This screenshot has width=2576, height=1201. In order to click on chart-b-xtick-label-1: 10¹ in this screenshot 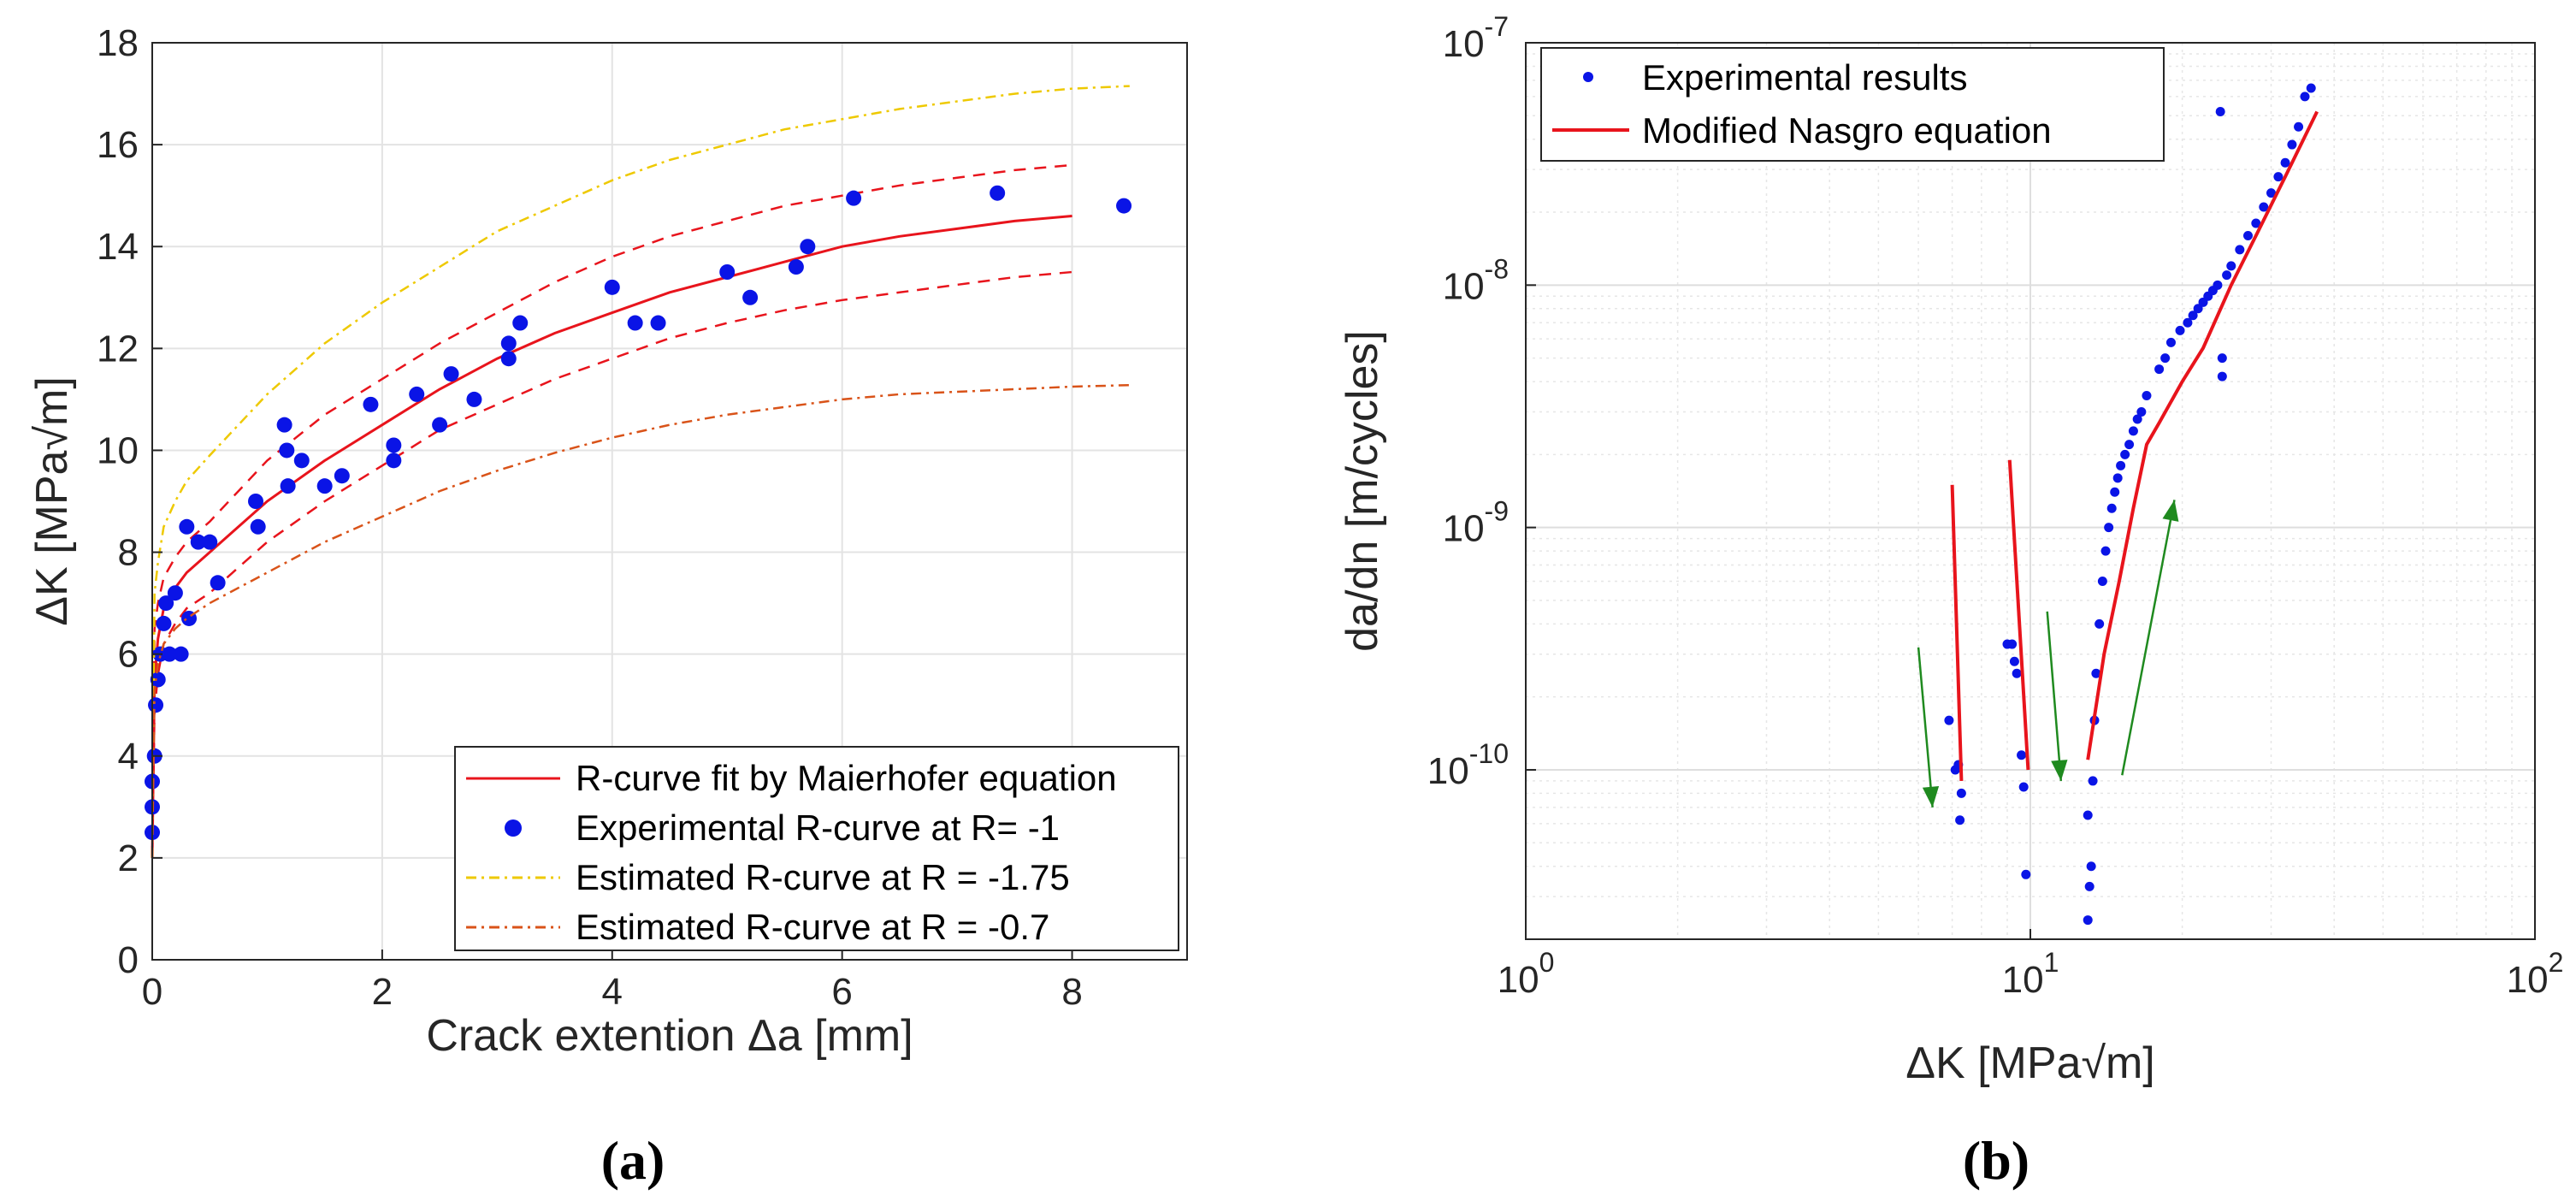, I will do `click(2030, 974)`.